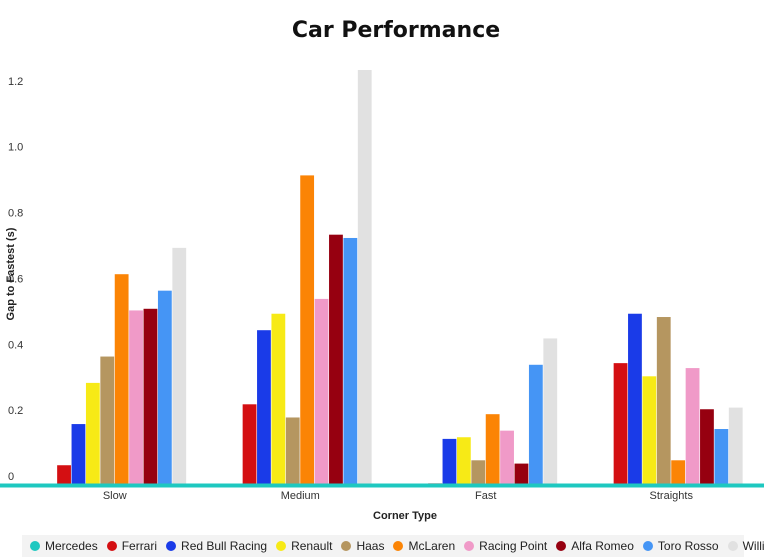 This screenshot has height=559, width=764. I want to click on bar-toro-rosso-medium, so click(350, 361).